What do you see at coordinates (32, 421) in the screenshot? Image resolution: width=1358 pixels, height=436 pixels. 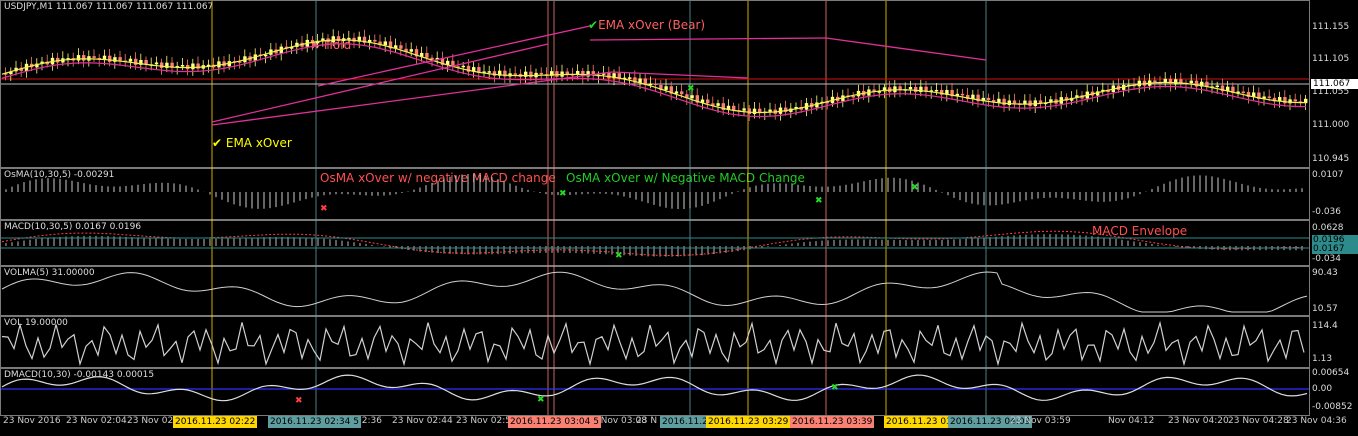 I see `time-label-1: 23 Nov 2016` at bounding box center [32, 421].